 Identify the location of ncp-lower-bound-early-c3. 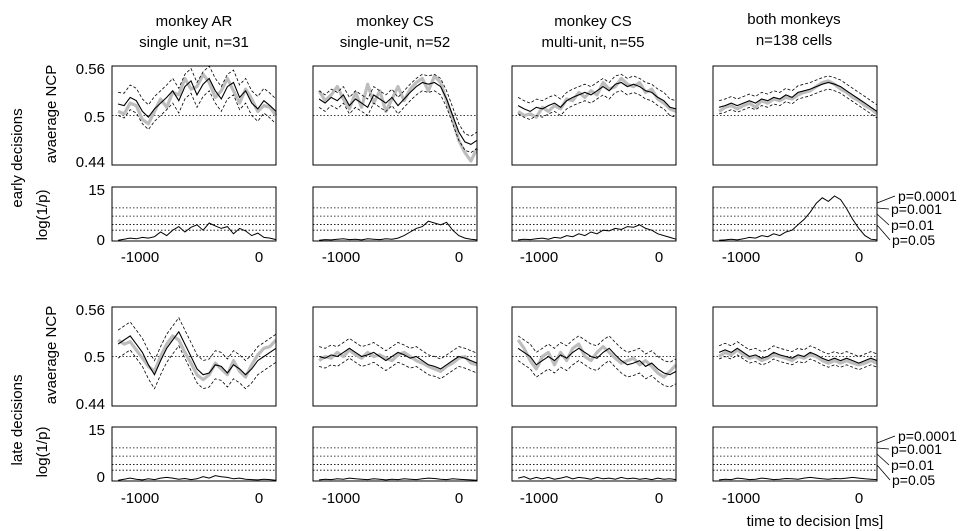
(597, 105).